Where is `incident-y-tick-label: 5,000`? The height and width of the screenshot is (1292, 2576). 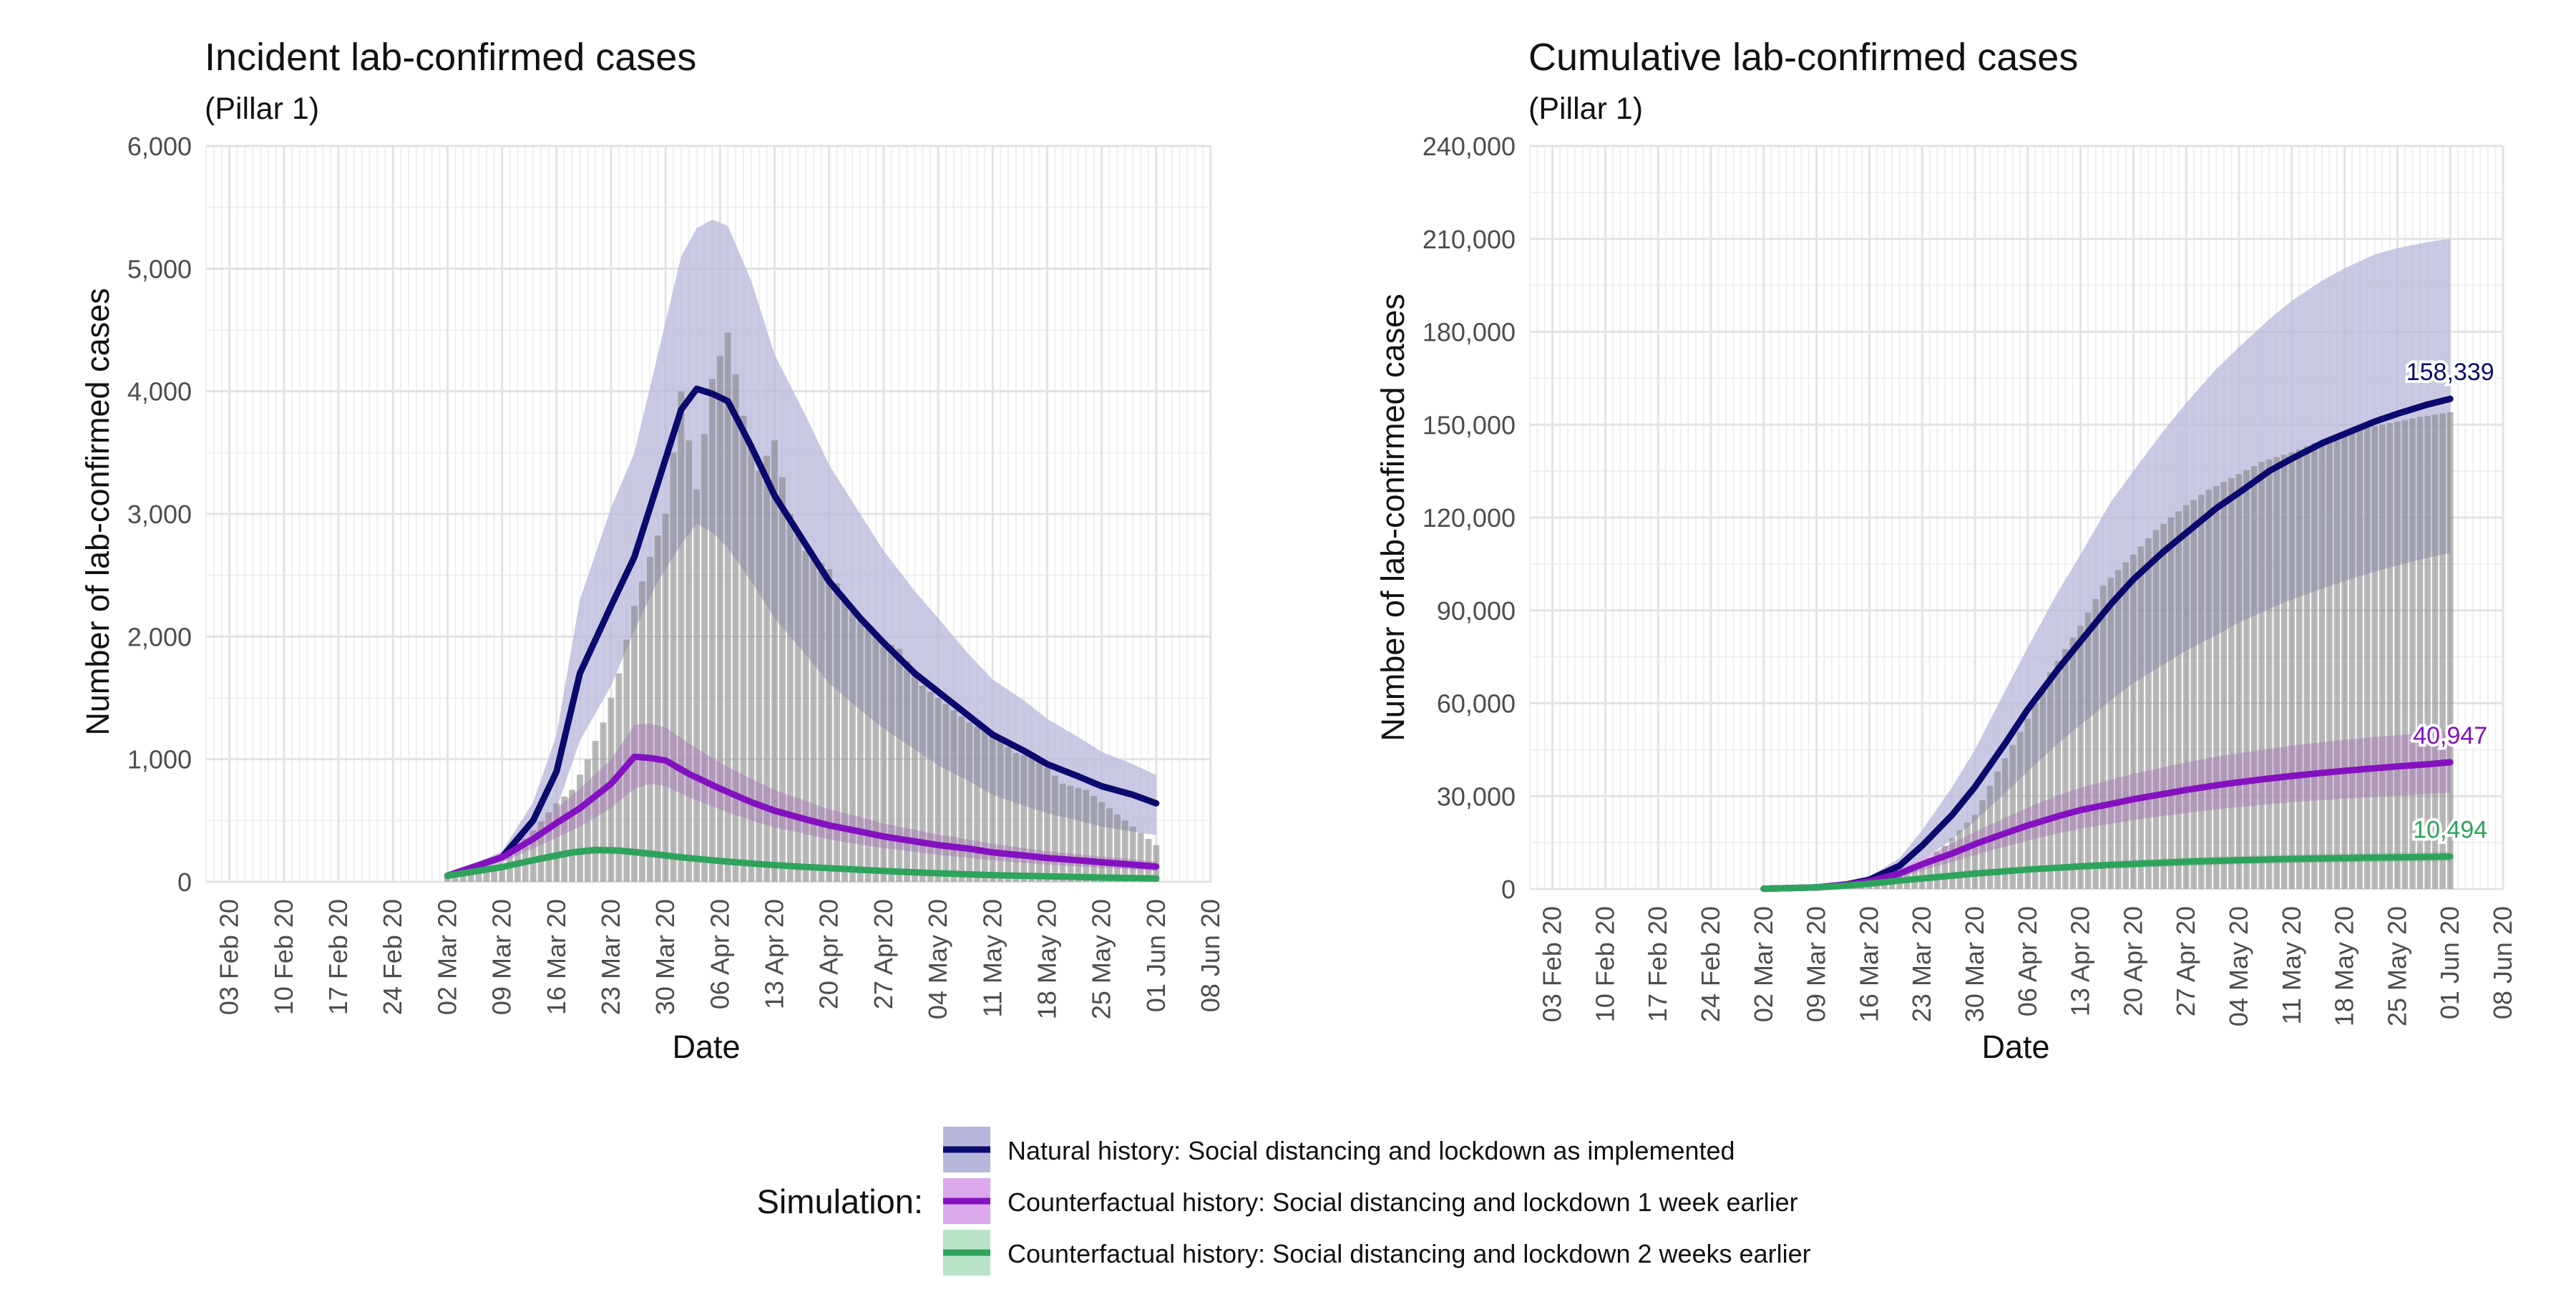
incident-y-tick-label: 5,000 is located at coordinates (159, 268).